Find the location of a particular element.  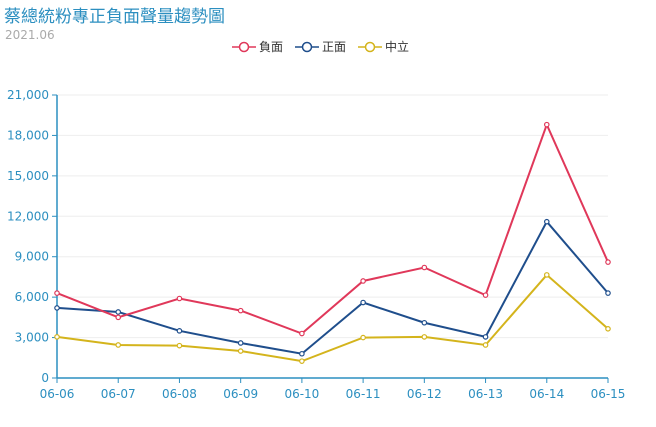

x-tick-label: 06-08 is located at coordinates (179, 394).